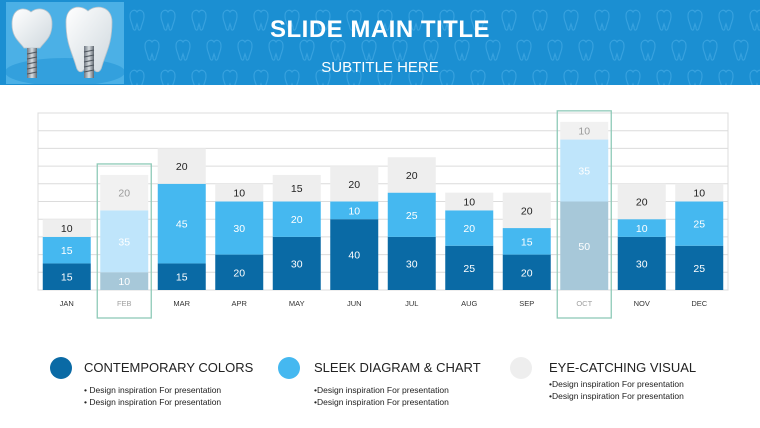 The image size is (760, 428). What do you see at coordinates (584, 303) in the screenshot?
I see `x-tick-label: OCT` at bounding box center [584, 303].